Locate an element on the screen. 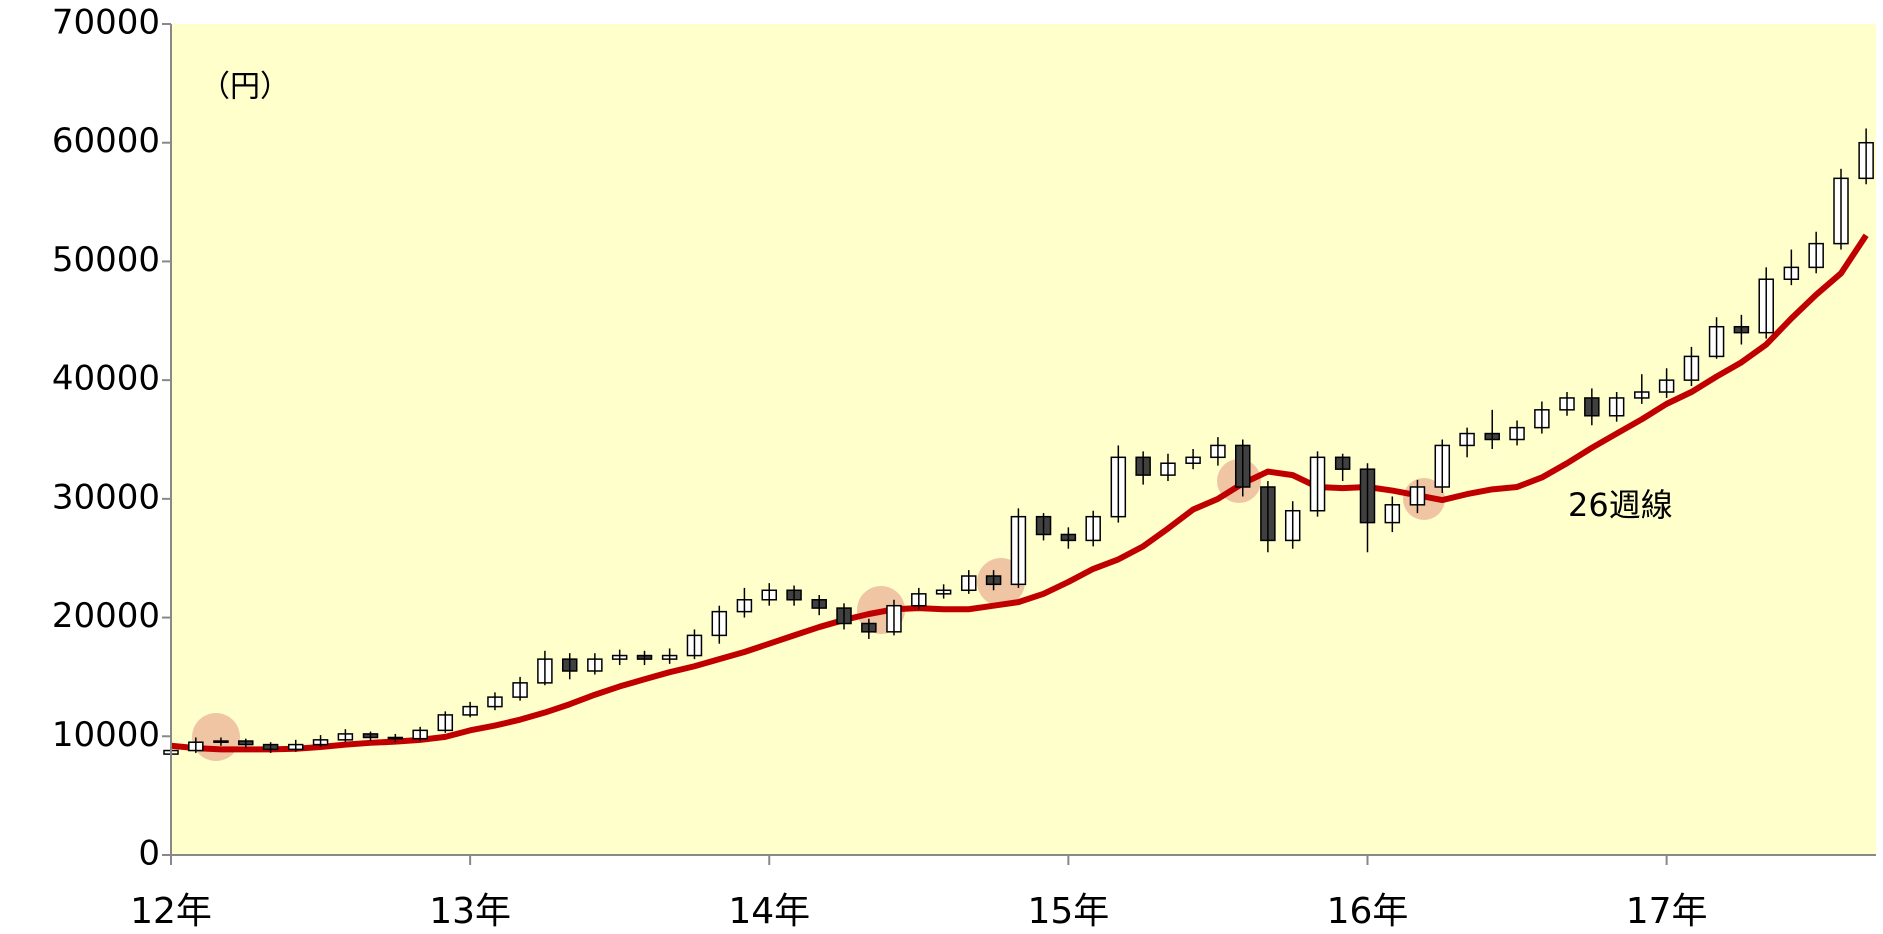 The height and width of the screenshot is (934, 1883). x-tick-label: 13年 is located at coordinates (470, 911).